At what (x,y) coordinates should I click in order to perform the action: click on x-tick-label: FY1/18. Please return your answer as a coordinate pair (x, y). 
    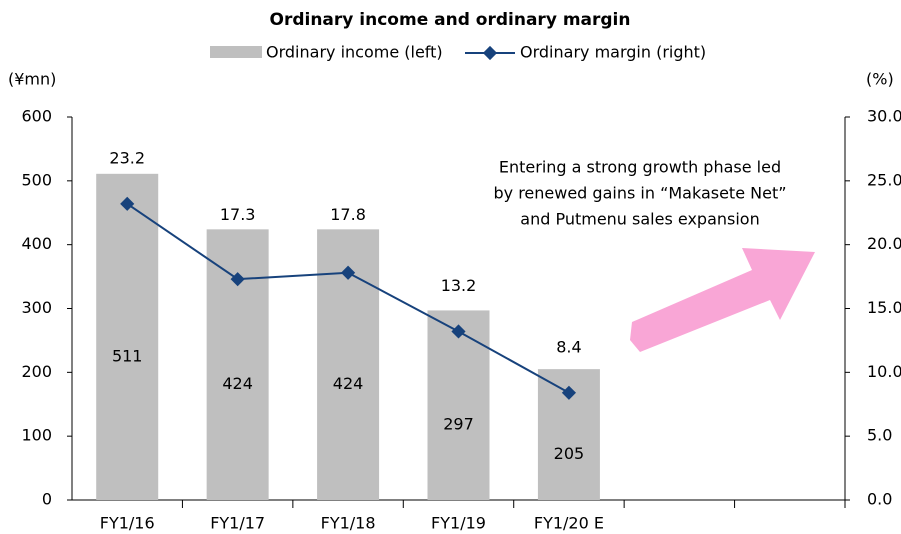
    Looking at the image, I should click on (348, 523).